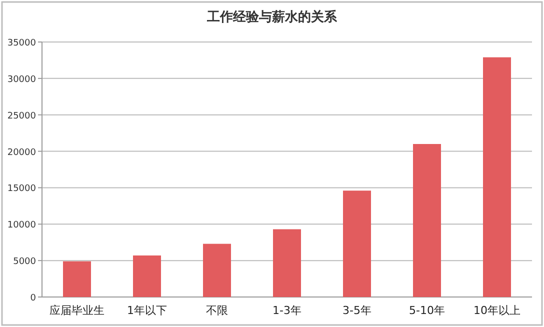 This screenshot has width=544, height=327. I want to click on x-tick-label: 1年以下, so click(147, 310).